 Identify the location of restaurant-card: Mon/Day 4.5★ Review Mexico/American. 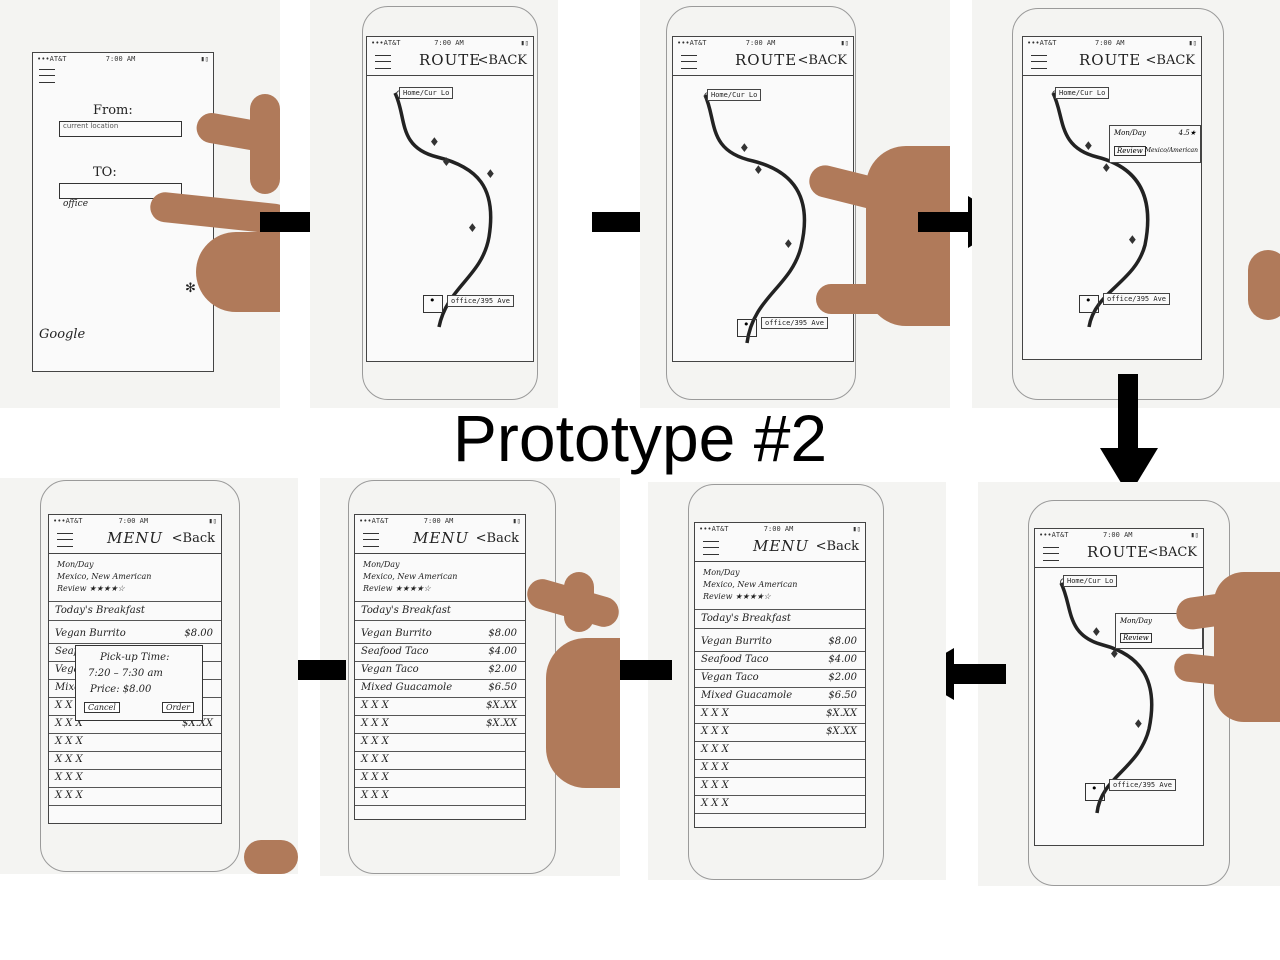
(1155, 144).